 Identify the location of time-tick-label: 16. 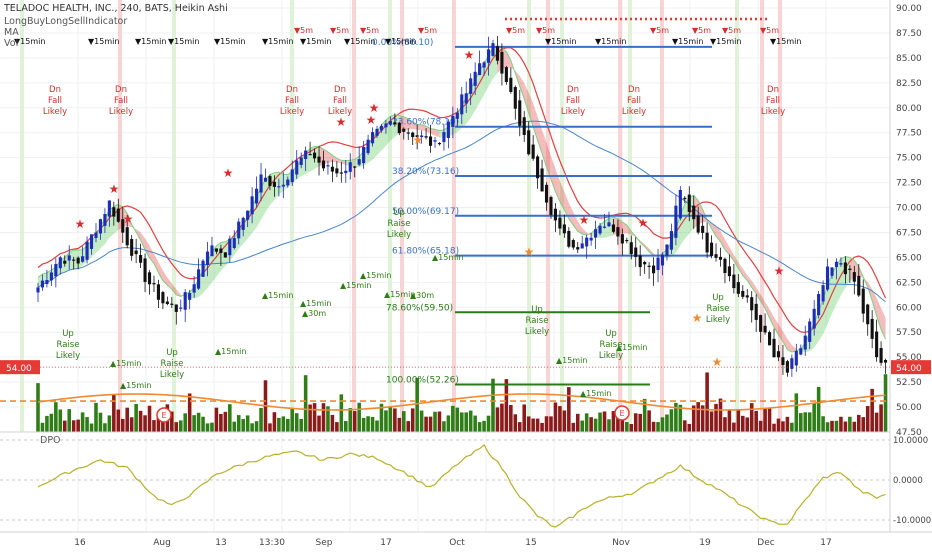
(80, 543).